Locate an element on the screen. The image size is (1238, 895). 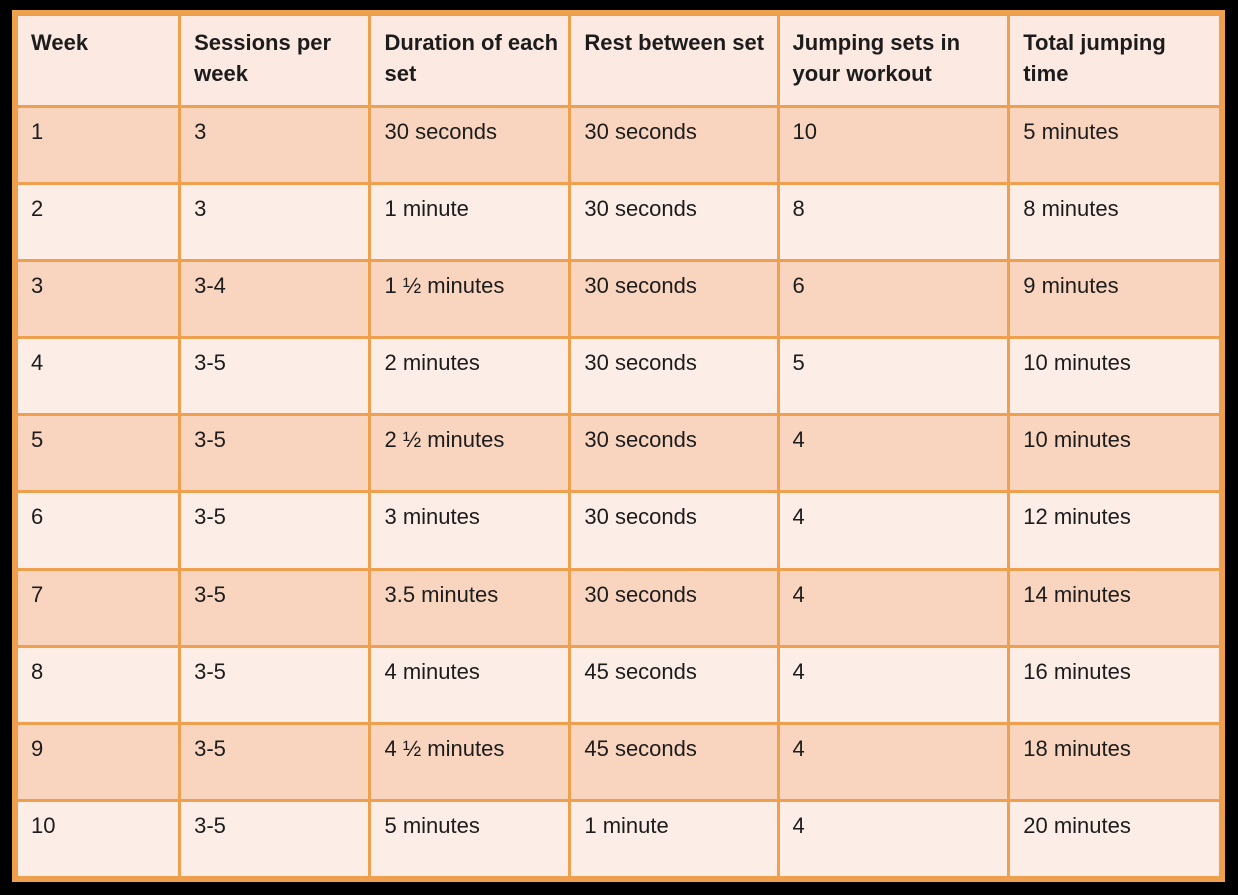
cell-duration: 5 minutes is located at coordinates (470, 838).